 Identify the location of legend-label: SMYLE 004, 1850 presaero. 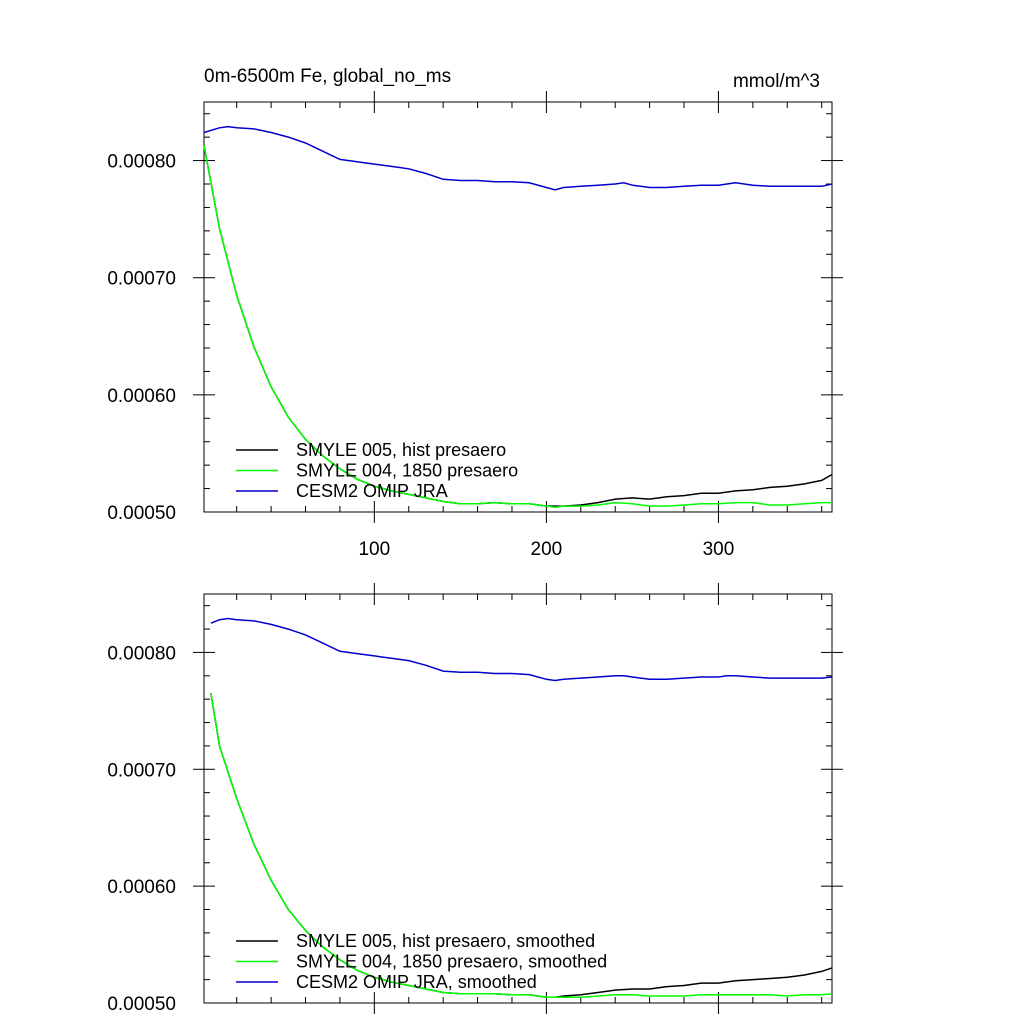
(407, 471).